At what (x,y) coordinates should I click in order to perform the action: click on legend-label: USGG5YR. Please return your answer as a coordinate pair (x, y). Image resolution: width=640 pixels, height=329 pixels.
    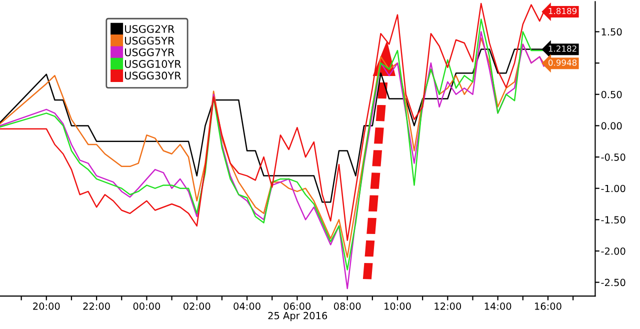
    Looking at the image, I should click on (149, 40).